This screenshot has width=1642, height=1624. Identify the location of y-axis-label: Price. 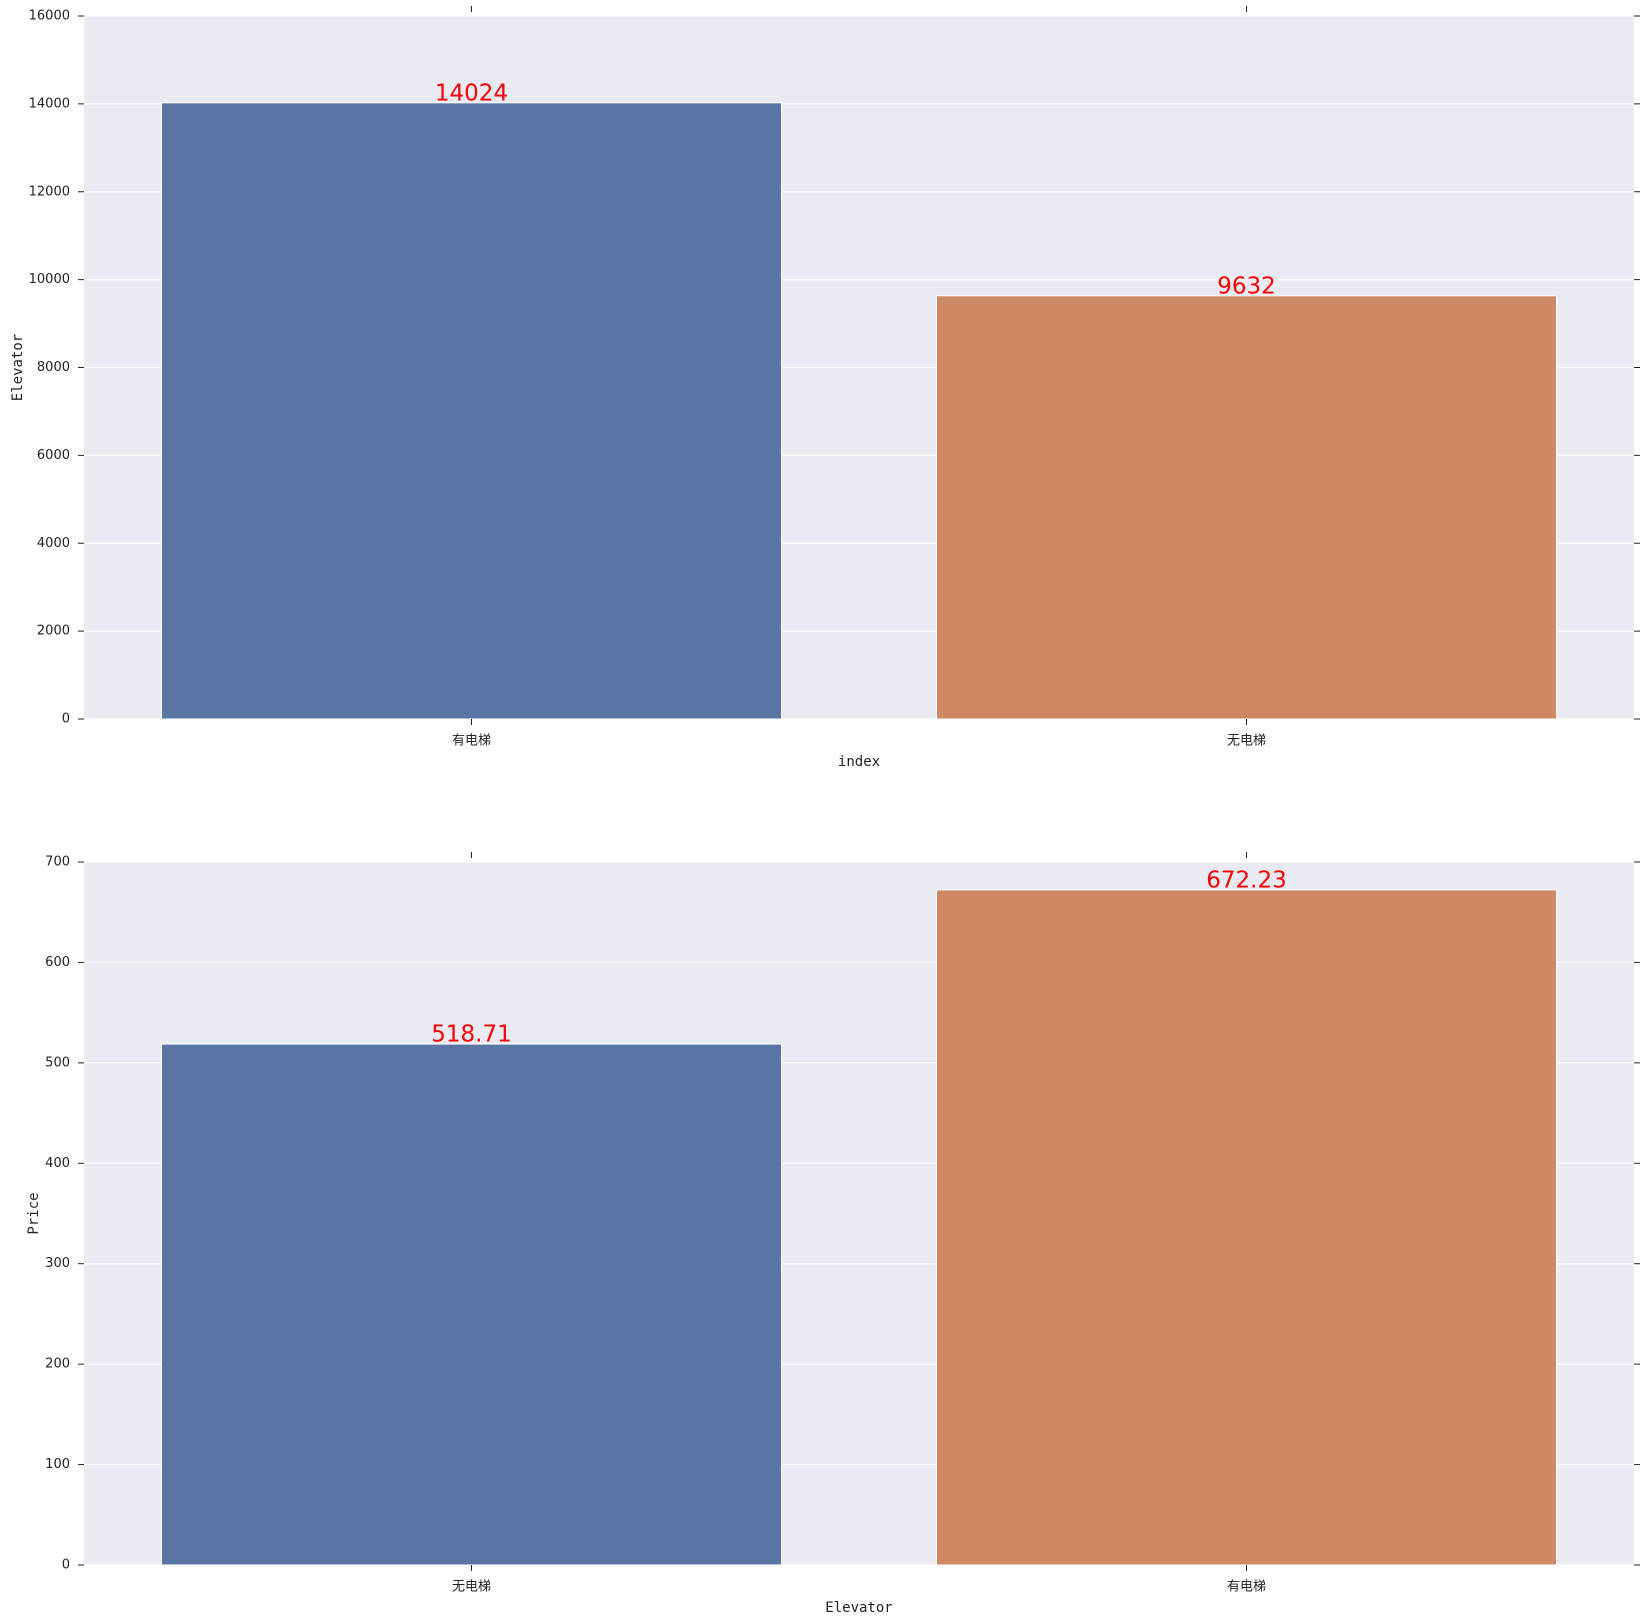
(34, 1213).